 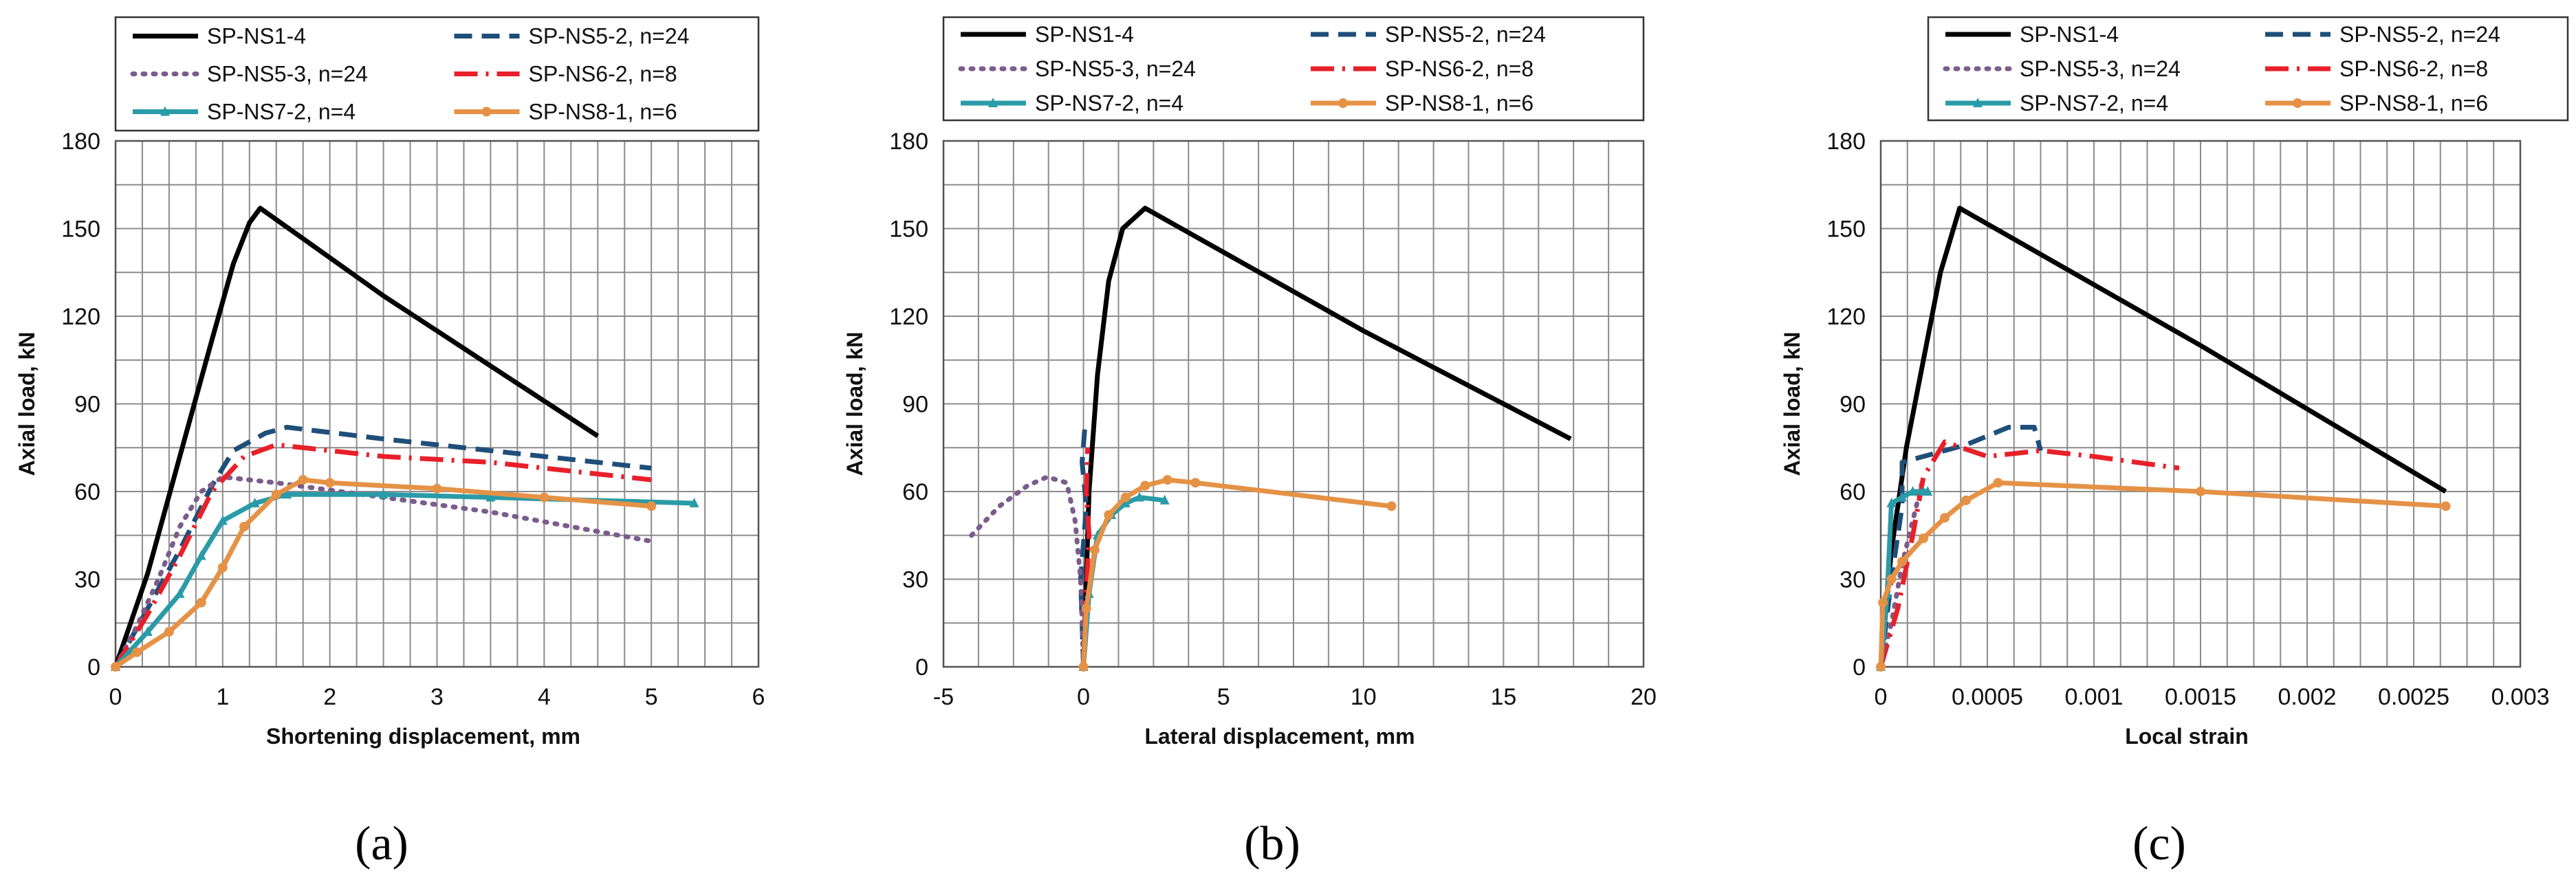 What do you see at coordinates (943, 697) in the screenshot?
I see `x-tick-label: -5` at bounding box center [943, 697].